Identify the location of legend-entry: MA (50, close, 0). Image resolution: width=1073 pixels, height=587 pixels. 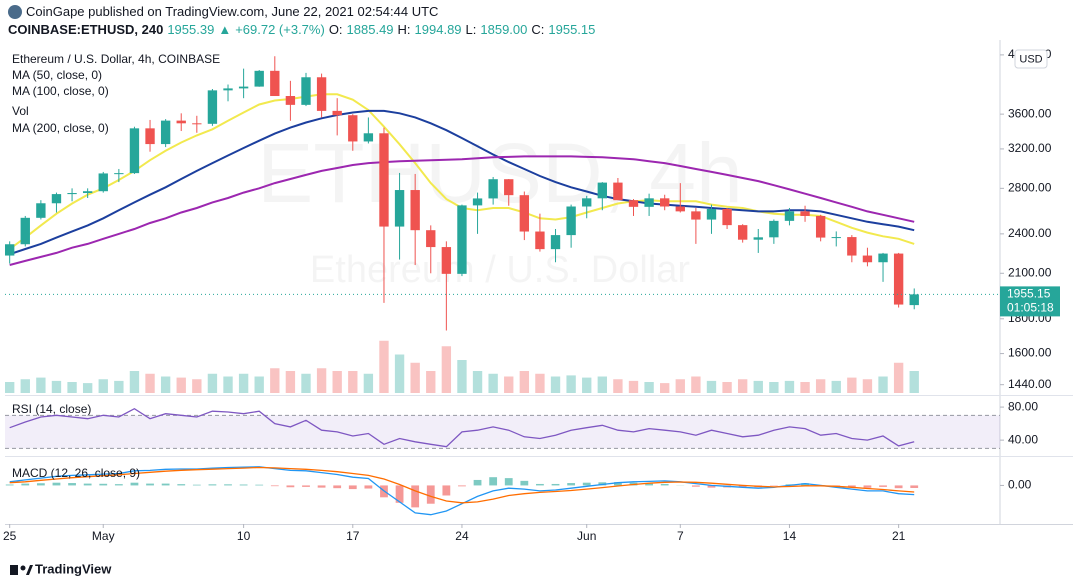
(57, 75).